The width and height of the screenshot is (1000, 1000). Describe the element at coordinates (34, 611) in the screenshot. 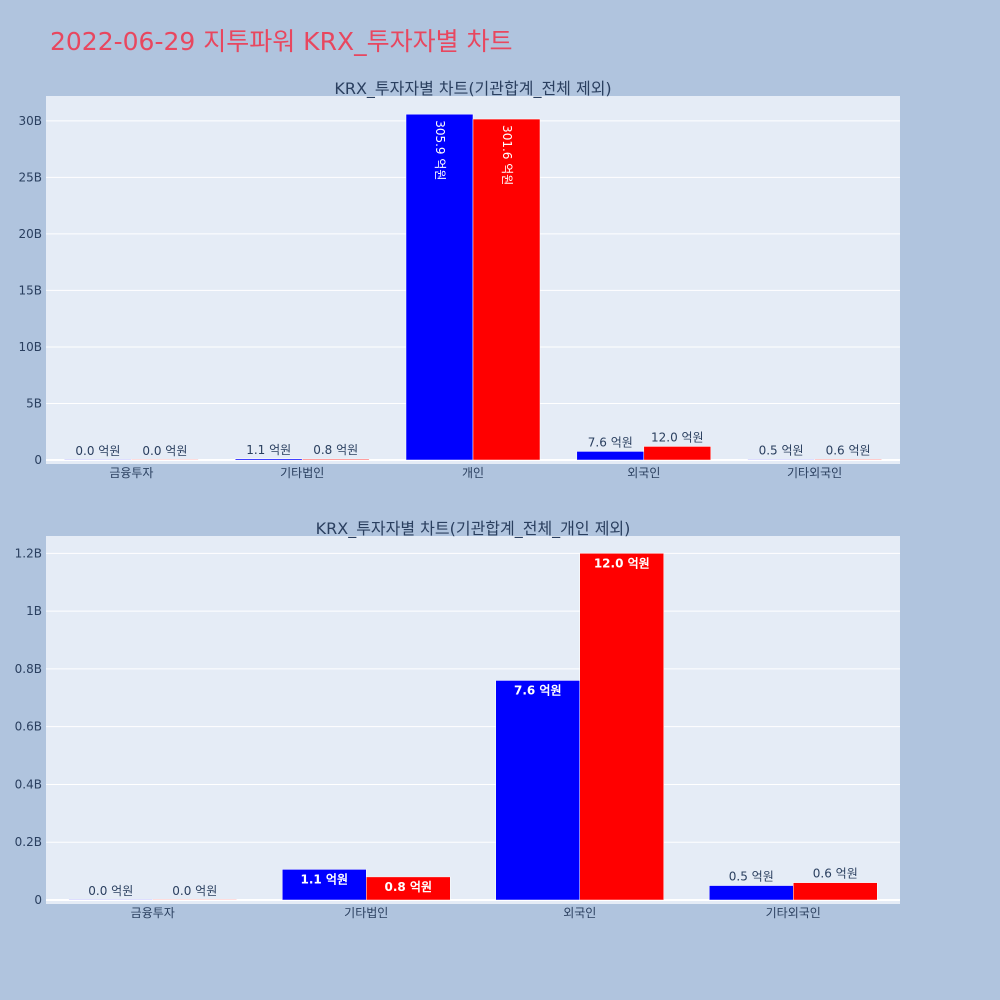

I see `y-tick-label: 1B` at that location.